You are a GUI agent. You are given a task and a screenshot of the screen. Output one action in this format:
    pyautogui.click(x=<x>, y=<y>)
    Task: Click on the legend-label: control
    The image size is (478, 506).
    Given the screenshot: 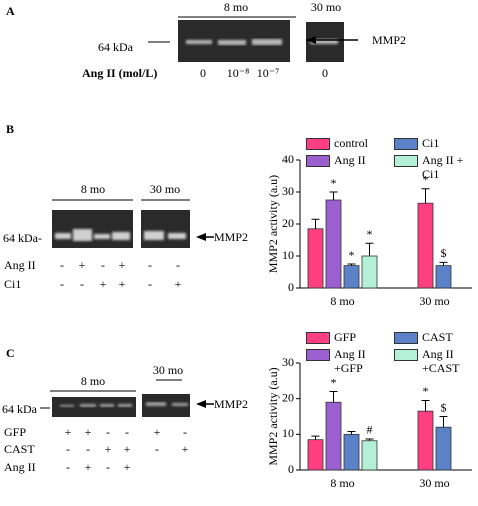 What is the action you would take?
    pyautogui.click(x=351, y=143)
    